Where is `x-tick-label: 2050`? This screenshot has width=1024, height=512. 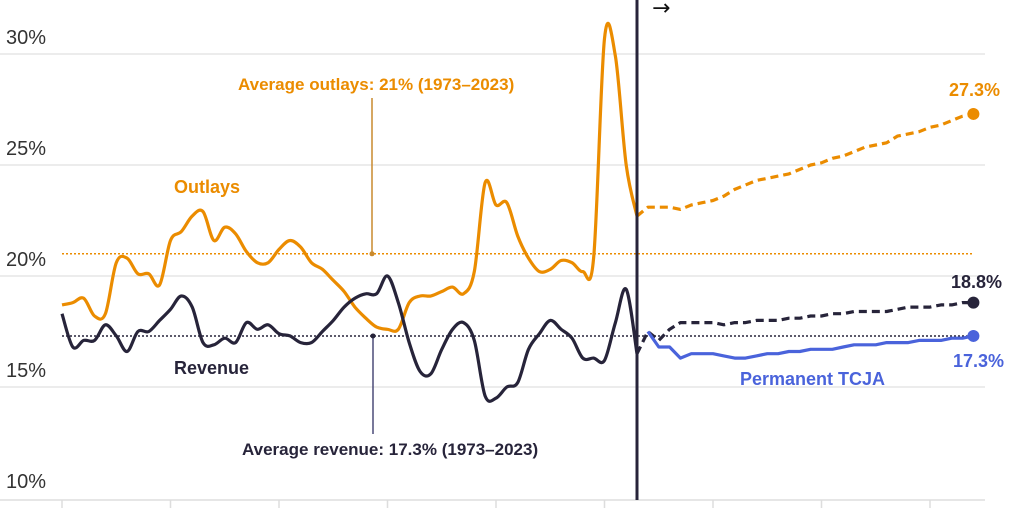 x-tick-label: 2050 is located at coordinates (930, 510).